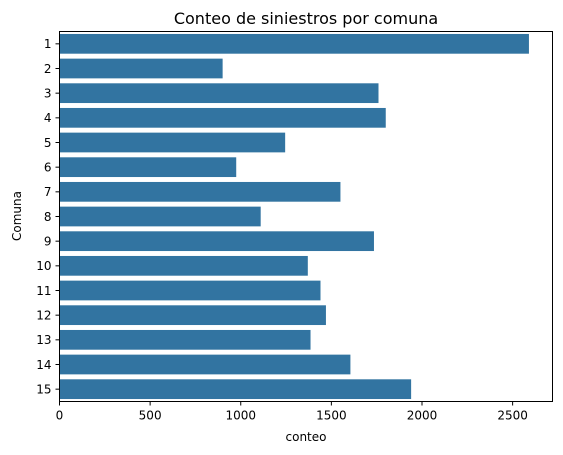 This screenshot has height=455, width=563. I want to click on y-tick-label: 4, so click(48, 118).